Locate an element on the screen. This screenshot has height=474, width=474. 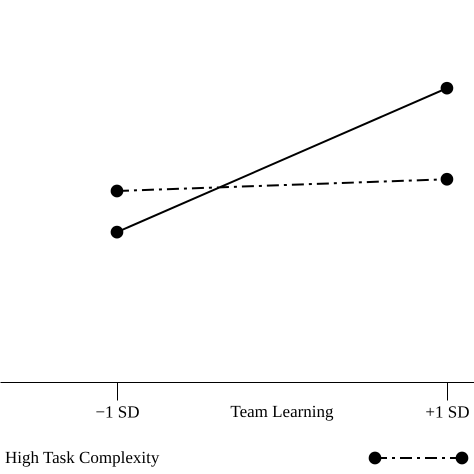
x-tick-label: −1 SD is located at coordinates (117, 412).